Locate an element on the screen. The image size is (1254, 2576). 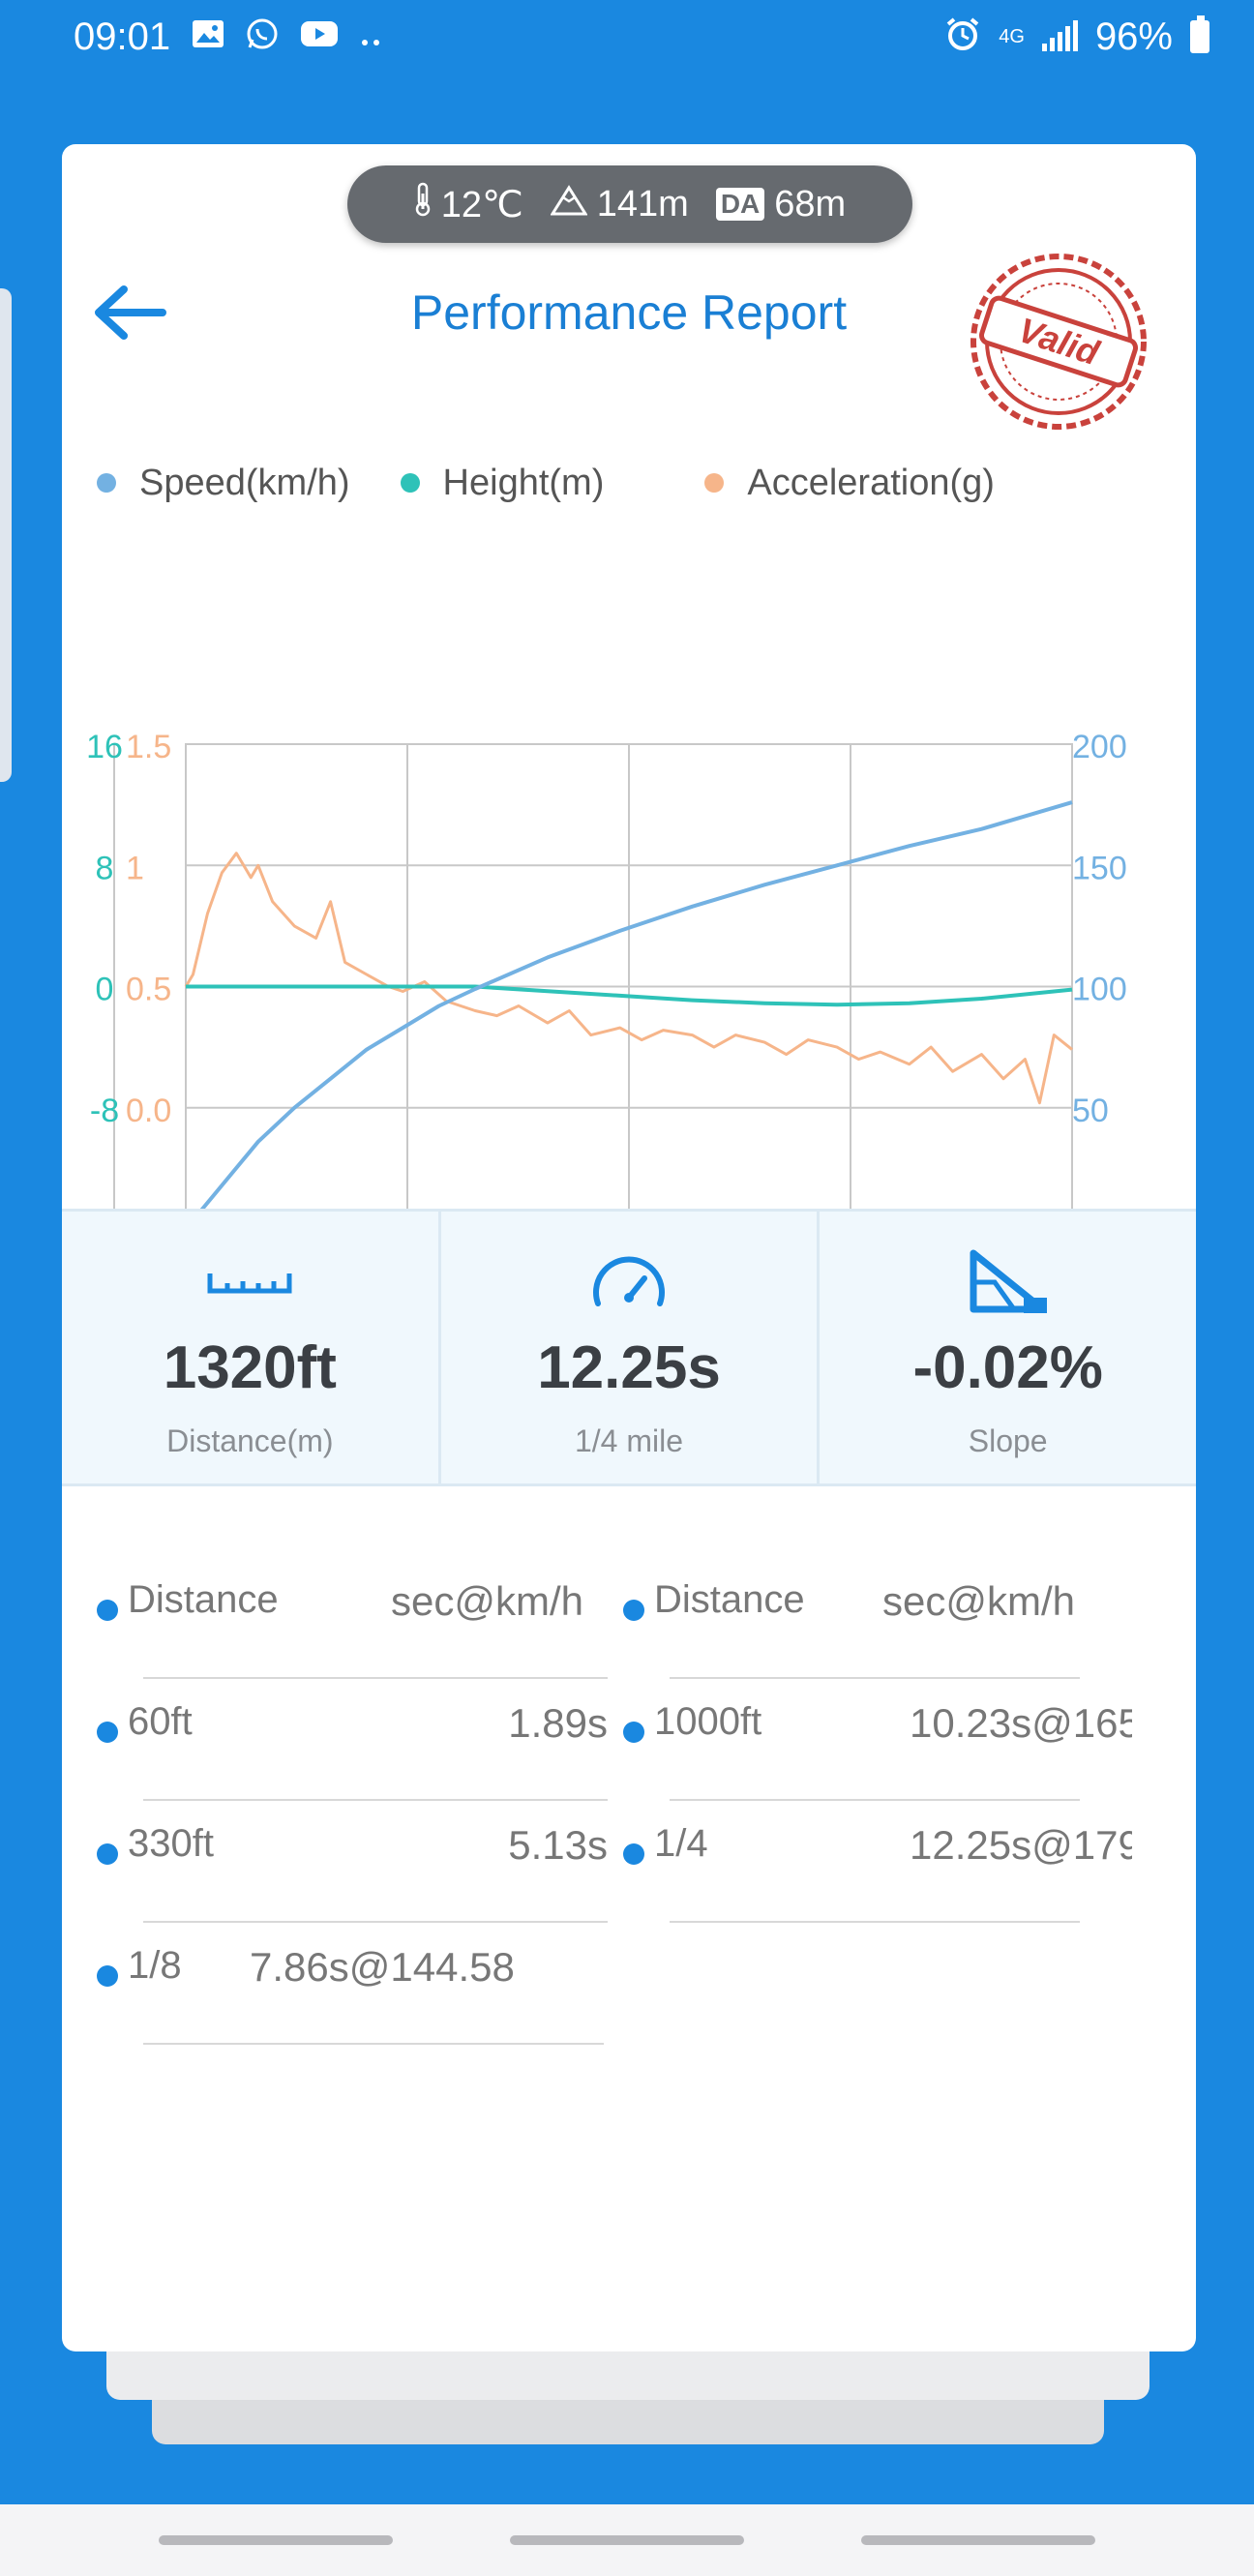
status-right: 4G 96% is located at coordinates (1076, 37).